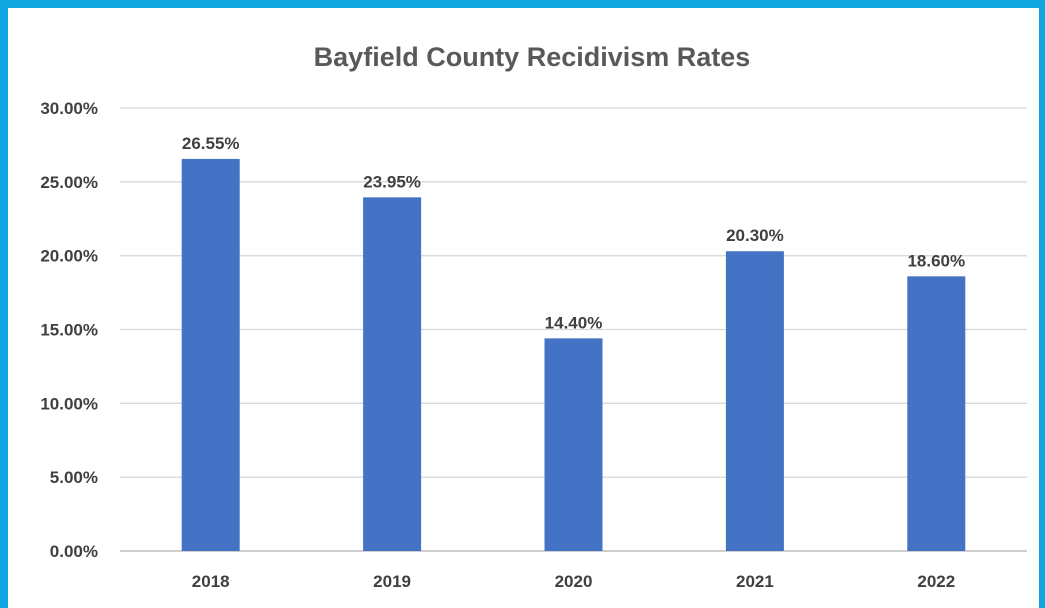 The width and height of the screenshot is (1045, 608). What do you see at coordinates (755, 581) in the screenshot?
I see `x-tick-label-2021: 2021` at bounding box center [755, 581].